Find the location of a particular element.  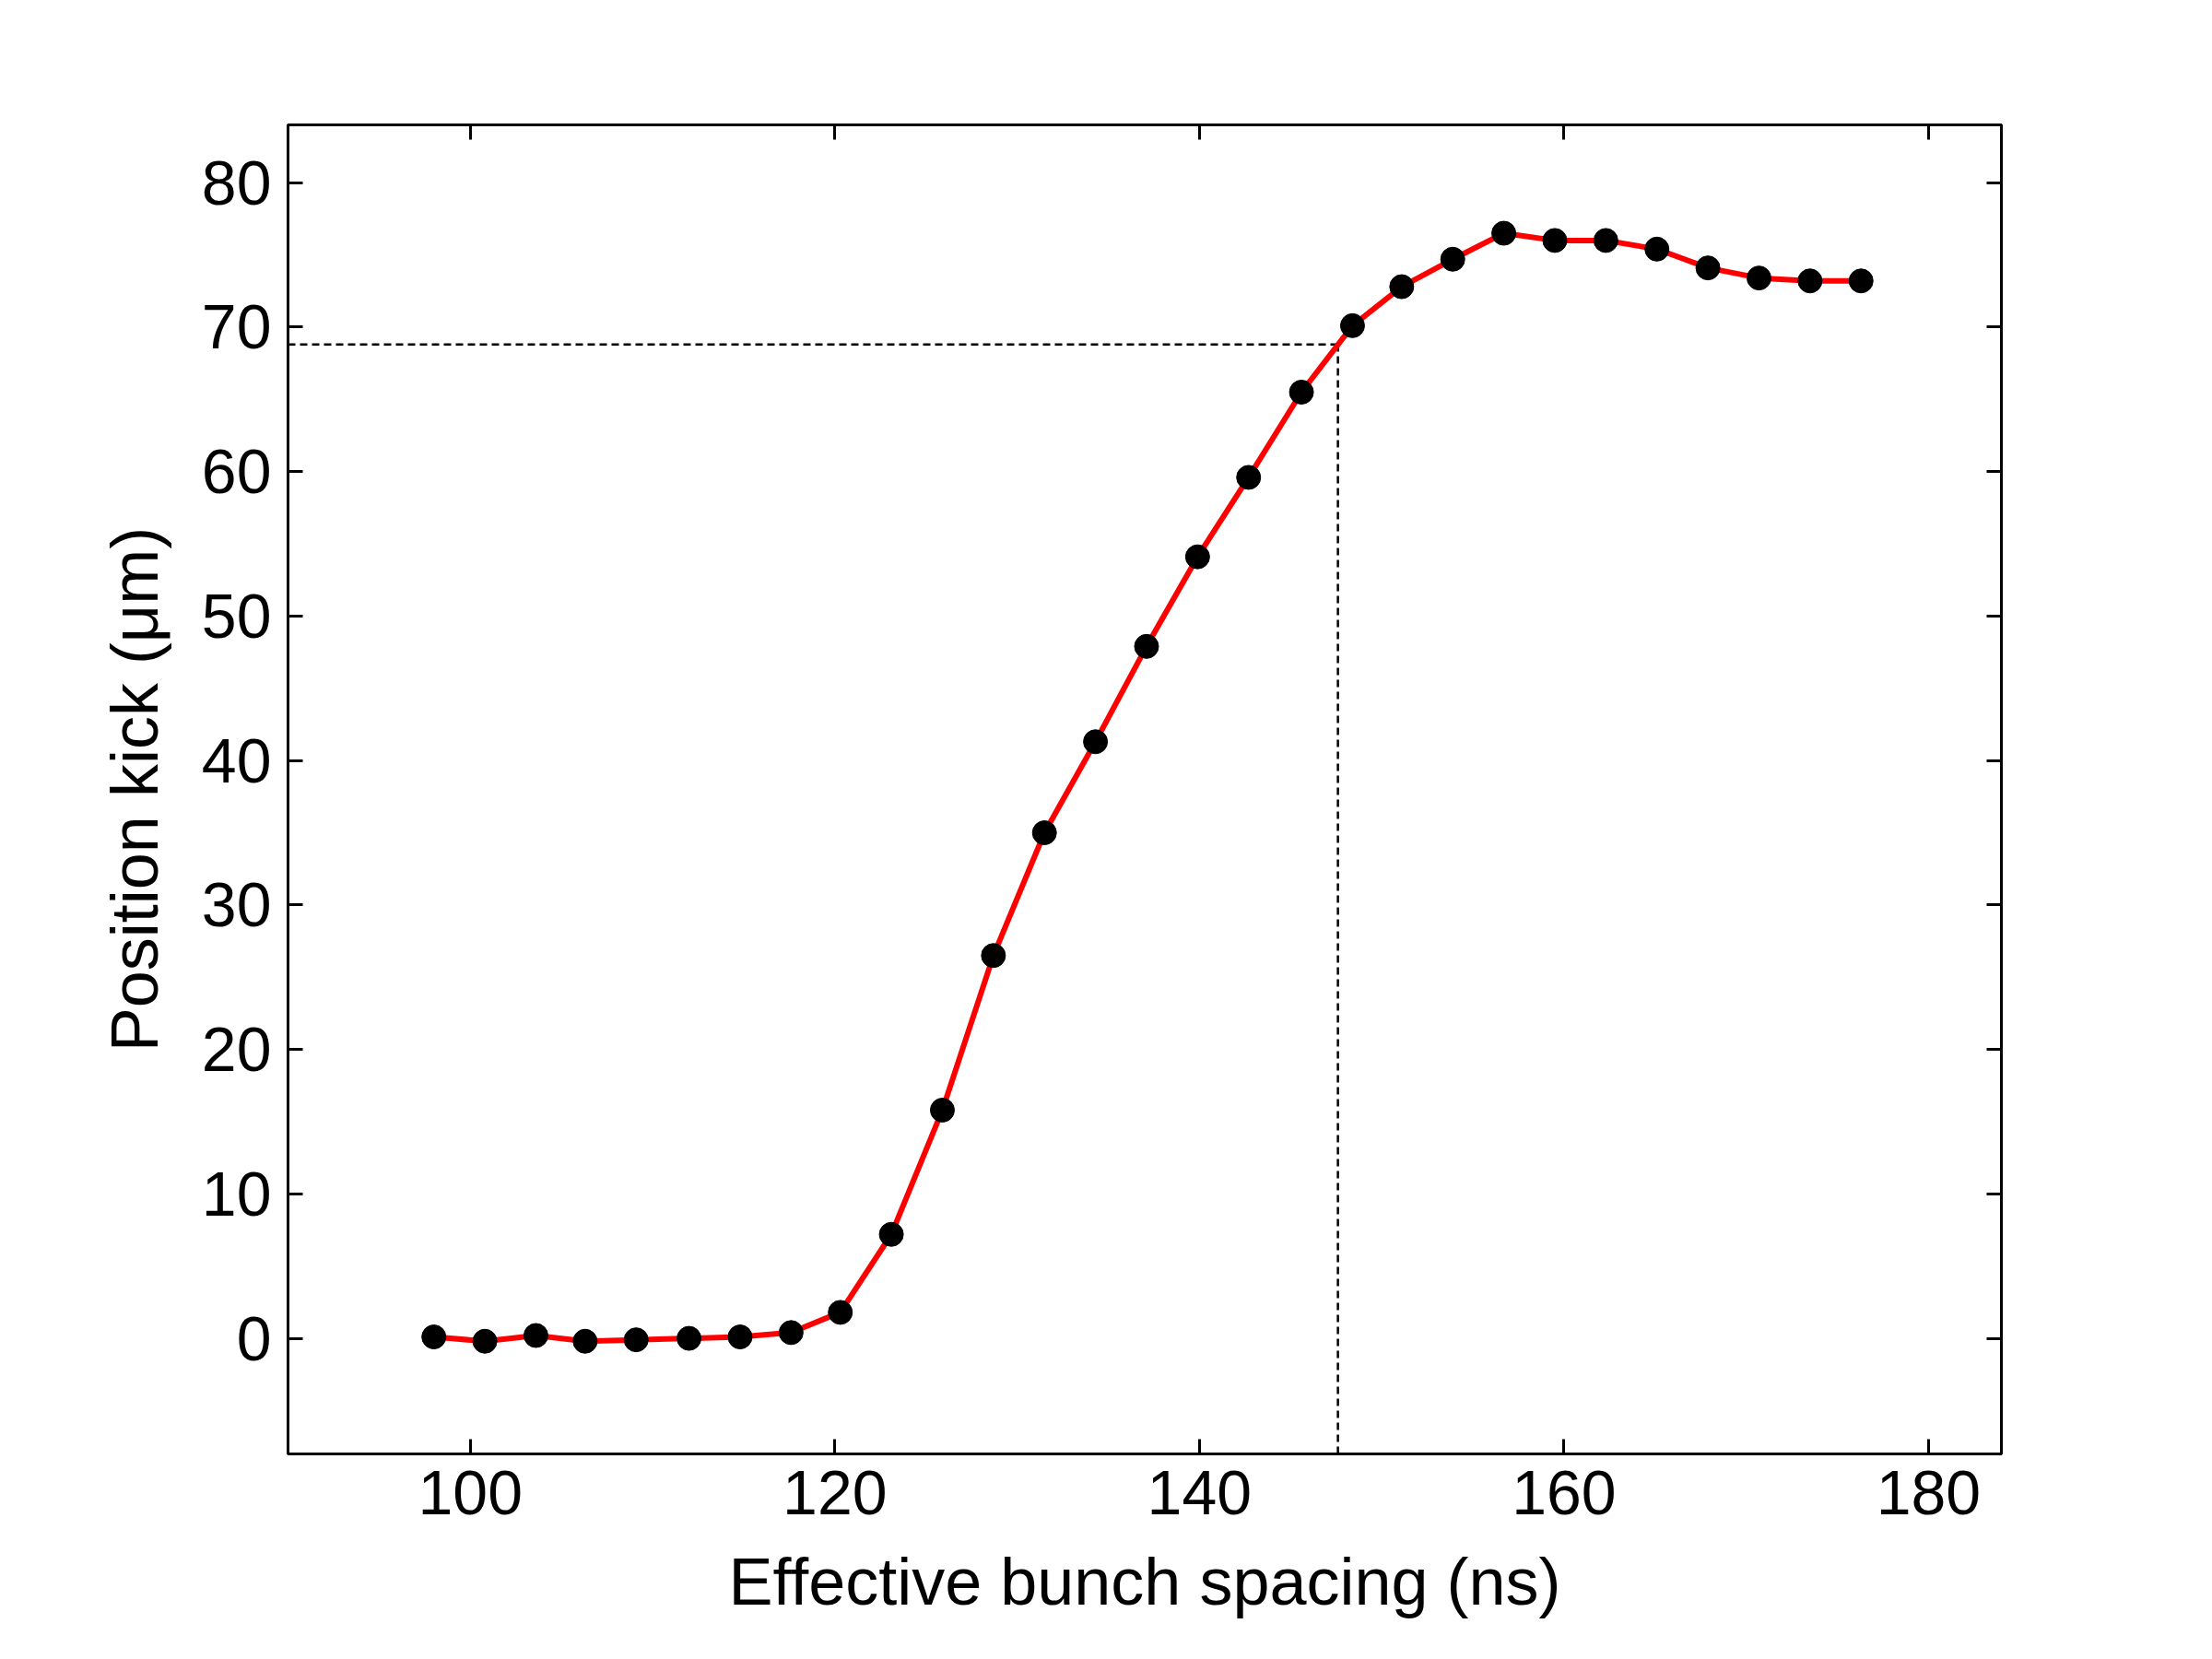

x-tick-label: 160 is located at coordinates (1564, 1491).